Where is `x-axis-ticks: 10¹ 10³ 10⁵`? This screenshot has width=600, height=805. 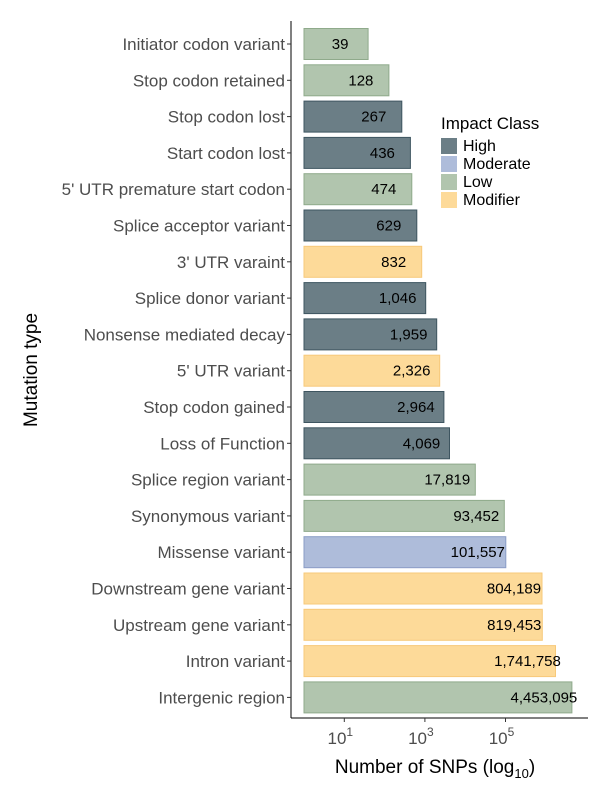
x-axis-ticks: 10¹ 10³ 10⁵ is located at coordinates (421, 733).